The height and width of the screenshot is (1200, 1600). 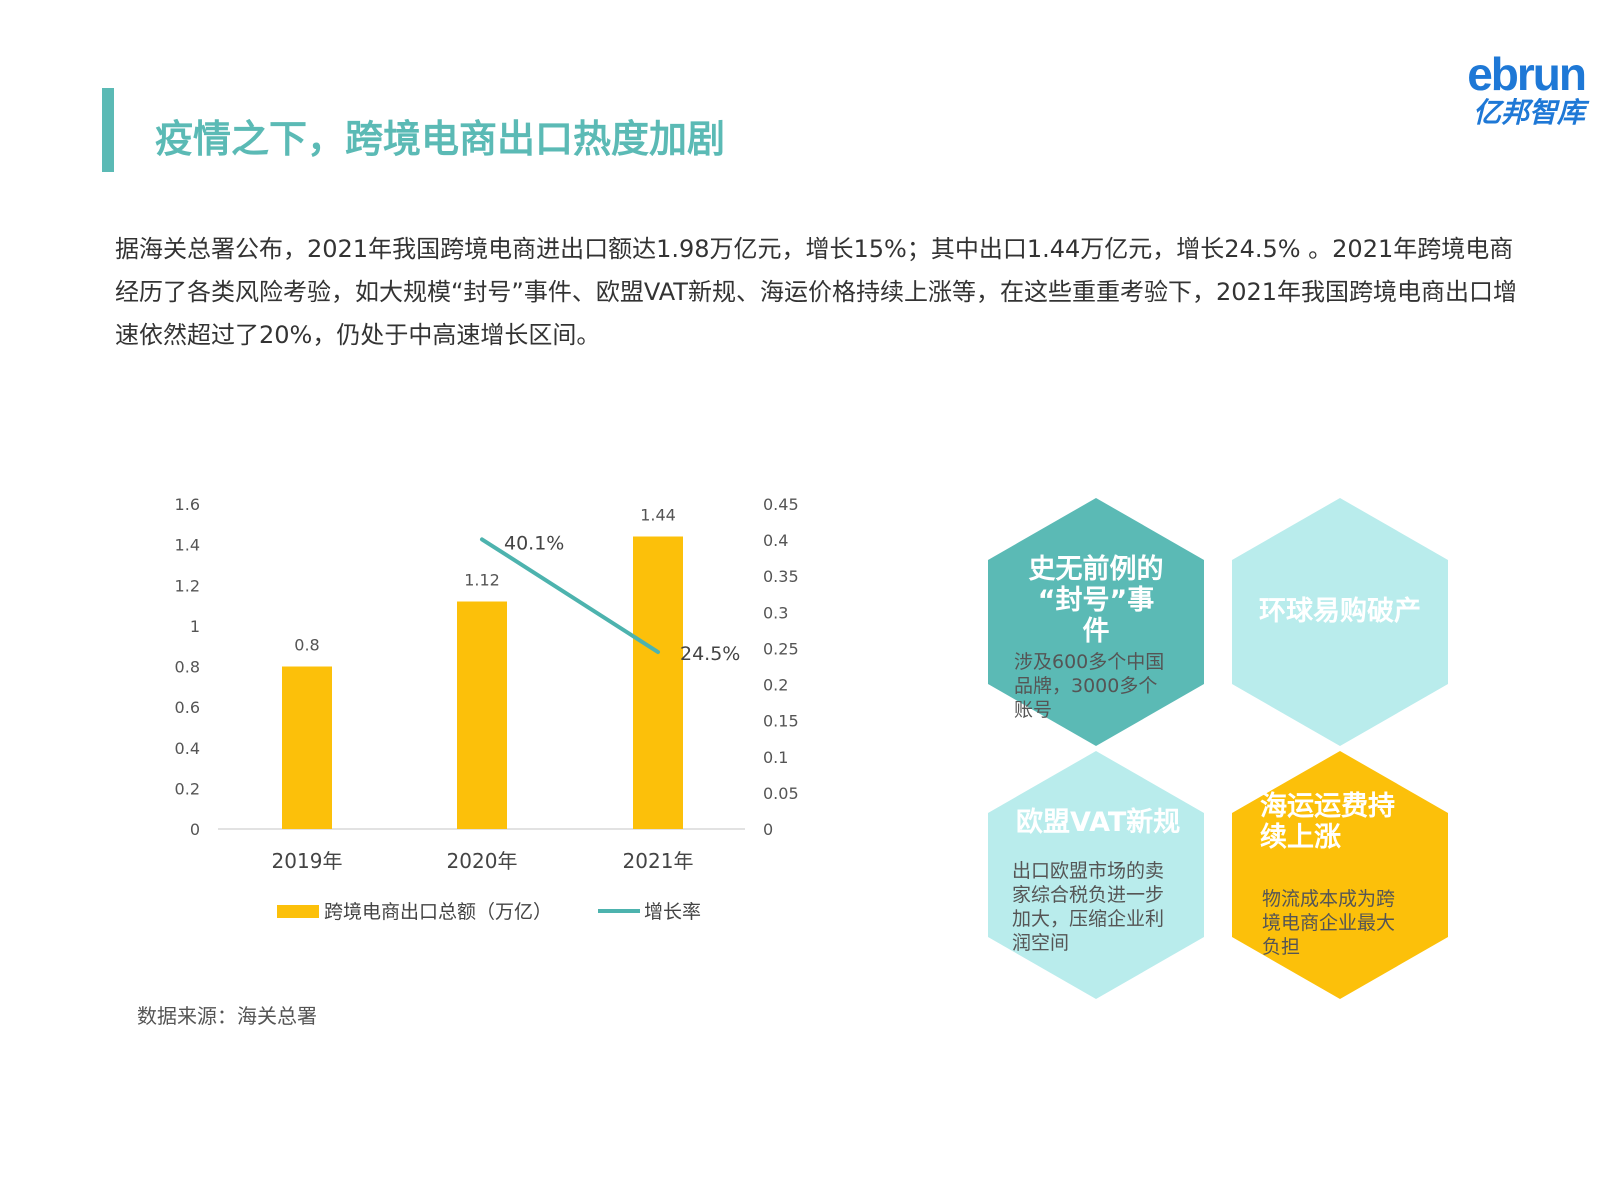 I want to click on hex-eu-vat: 欧盟VAT新规出口欧盟市场的卖 家综合税负进一步 加大，压缩企业利 润空间, so click(x=1096, y=875).